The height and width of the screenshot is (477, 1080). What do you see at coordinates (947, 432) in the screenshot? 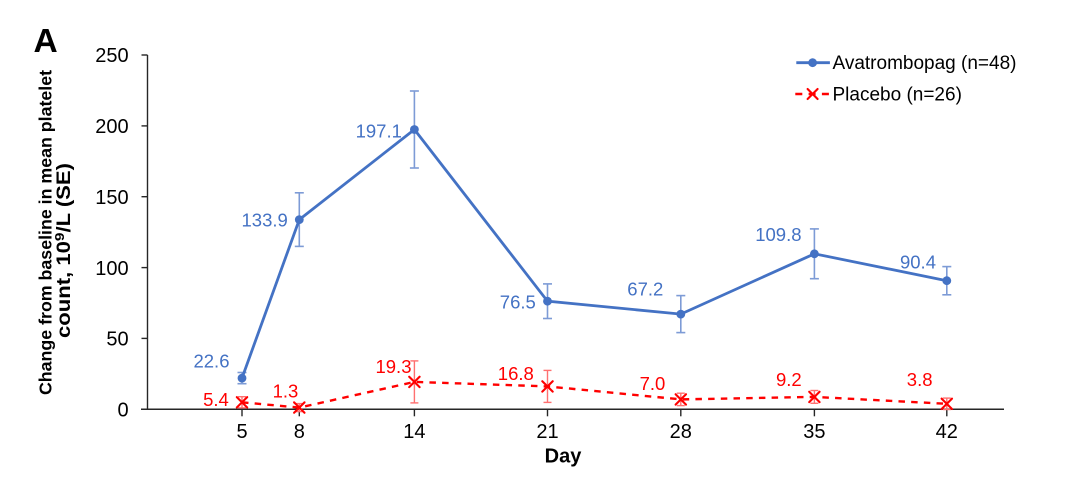
I see `svg-text: 42` at bounding box center [947, 432].